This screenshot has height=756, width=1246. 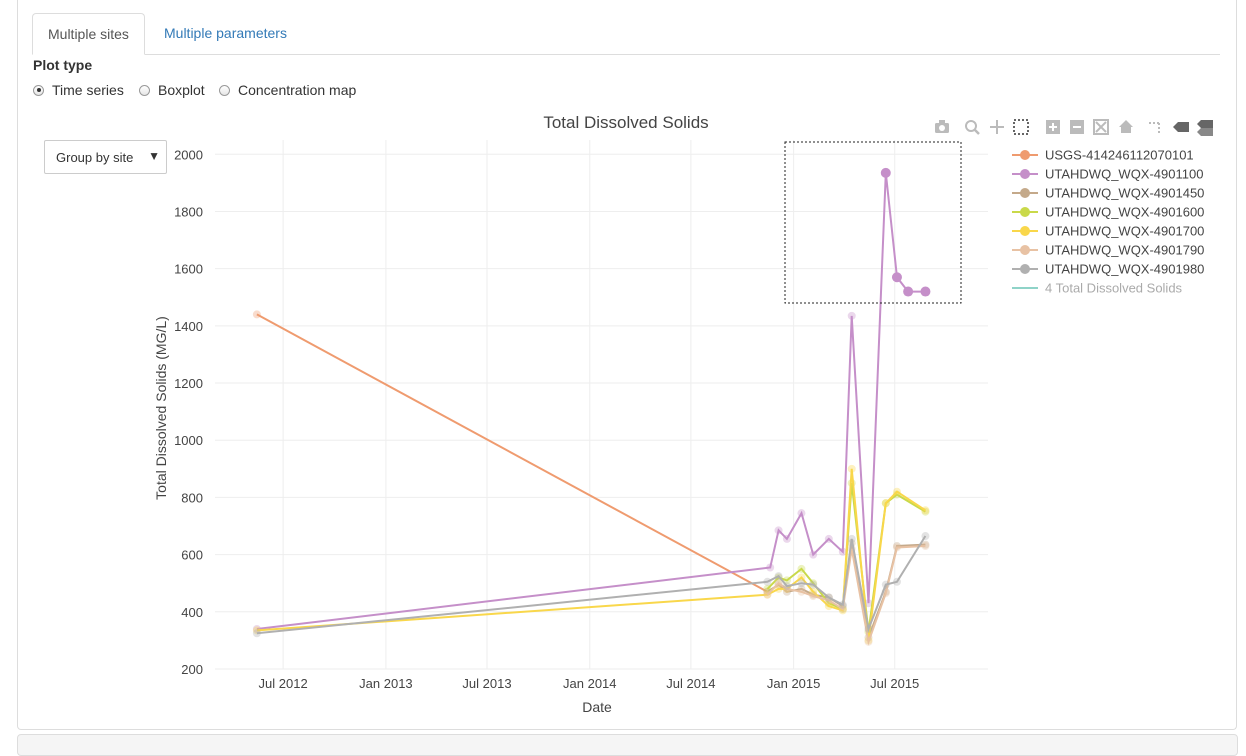 I want to click on camera-top, so click(x=942, y=122).